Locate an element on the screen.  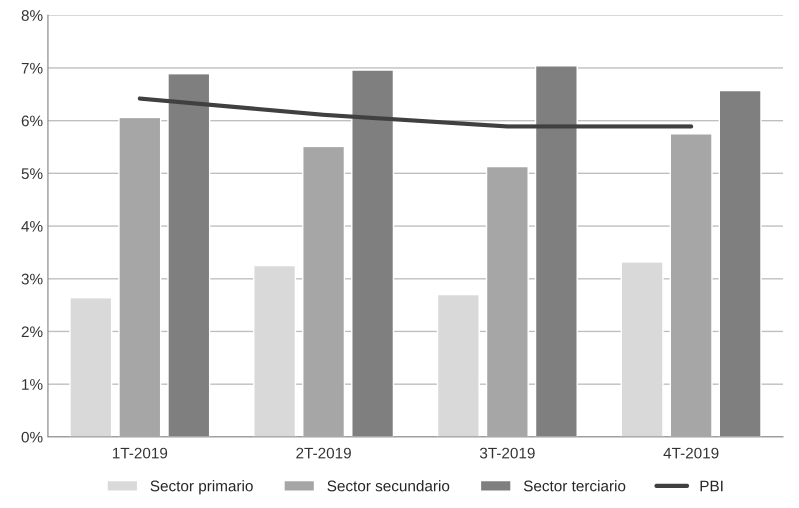
legend-label: Sector secundario is located at coordinates (388, 486).